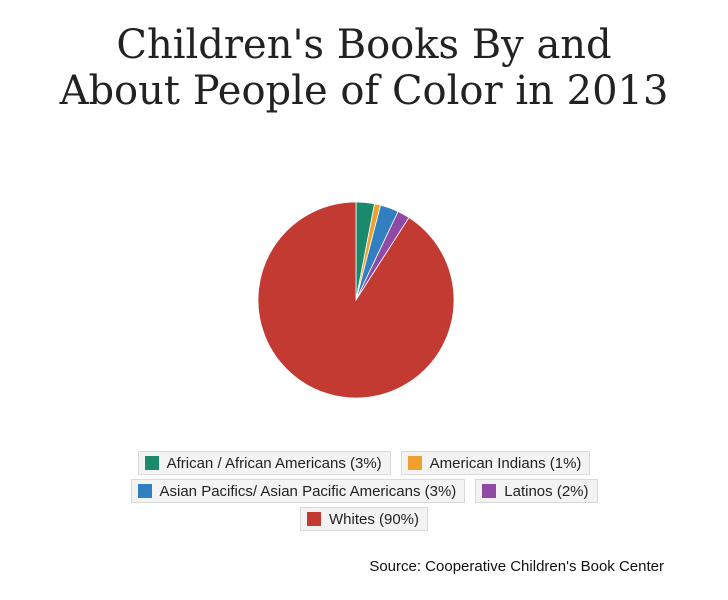 This screenshot has height=600, width=728. I want to click on pie-chart, so click(356, 300).